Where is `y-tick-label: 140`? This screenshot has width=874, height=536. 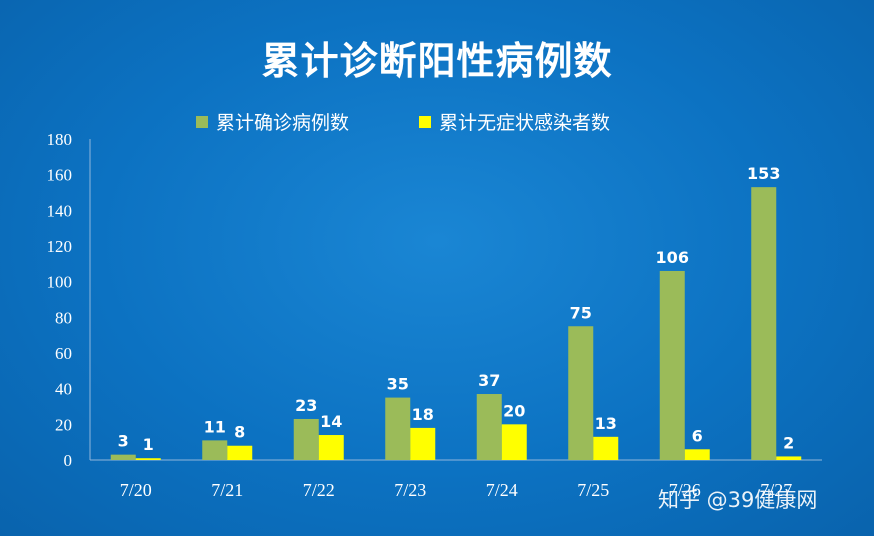 y-tick-label: 140 is located at coordinates (60, 210).